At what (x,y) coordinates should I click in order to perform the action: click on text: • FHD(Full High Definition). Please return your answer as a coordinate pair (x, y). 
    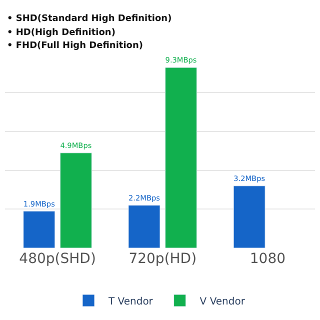
    Looking at the image, I should click on (75, 46).